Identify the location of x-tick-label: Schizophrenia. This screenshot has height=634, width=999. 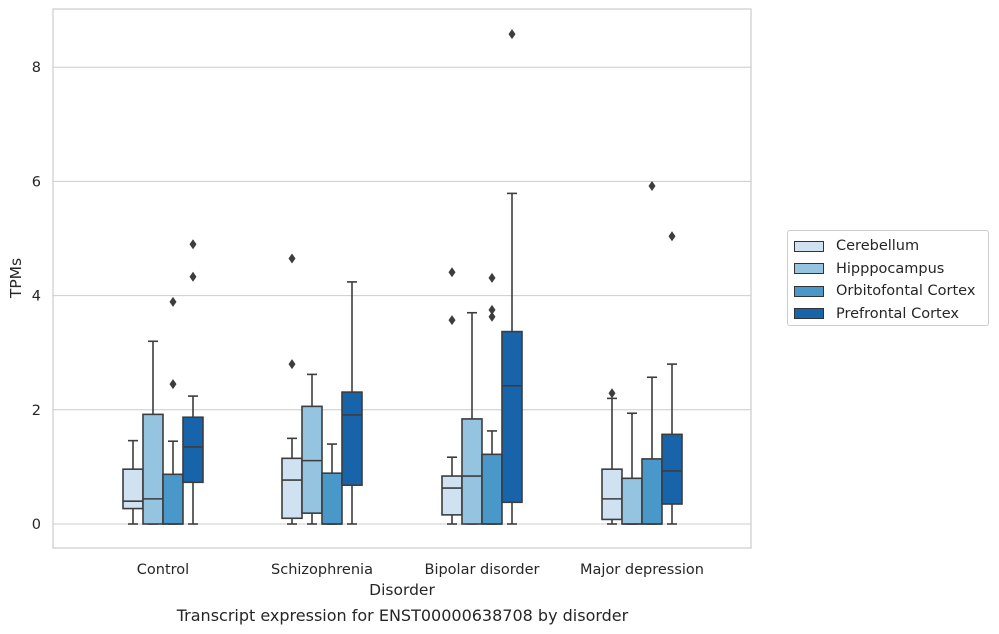
(322, 570).